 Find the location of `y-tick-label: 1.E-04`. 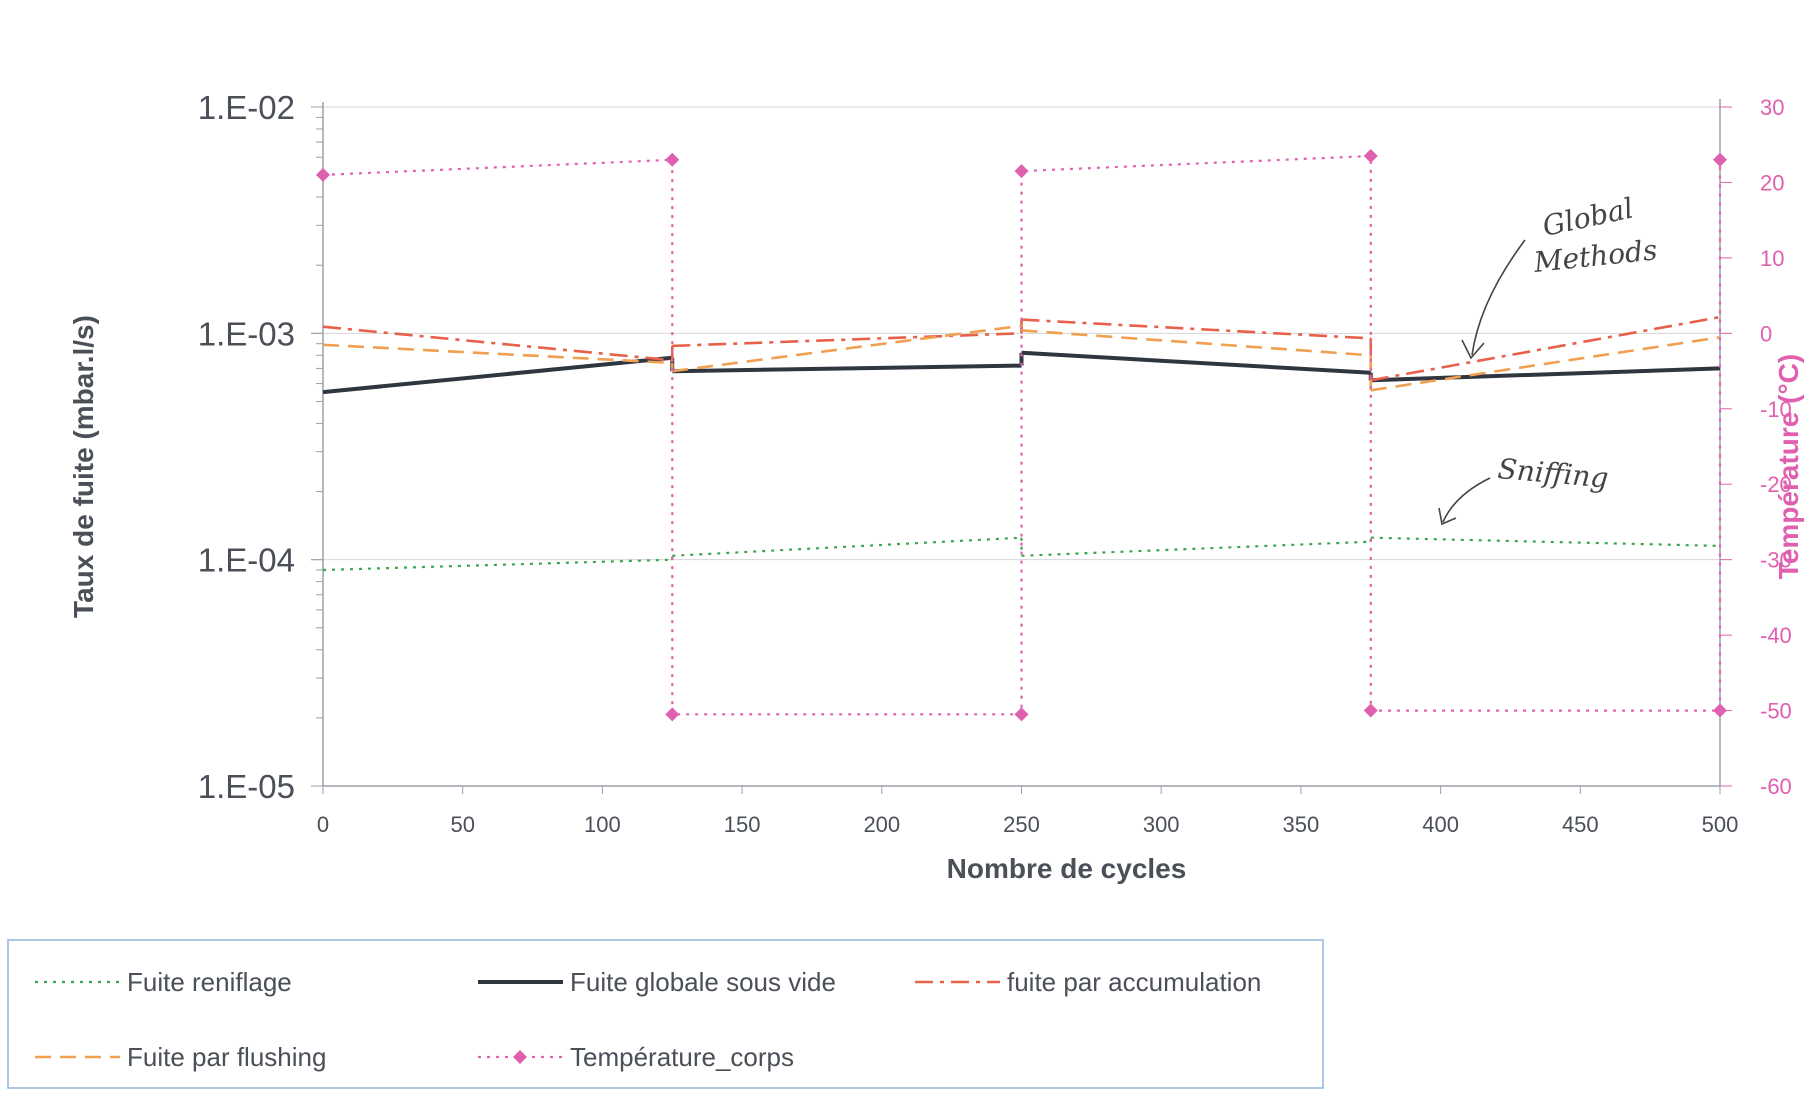

y-tick-label: 1.E-04 is located at coordinates (246, 560).